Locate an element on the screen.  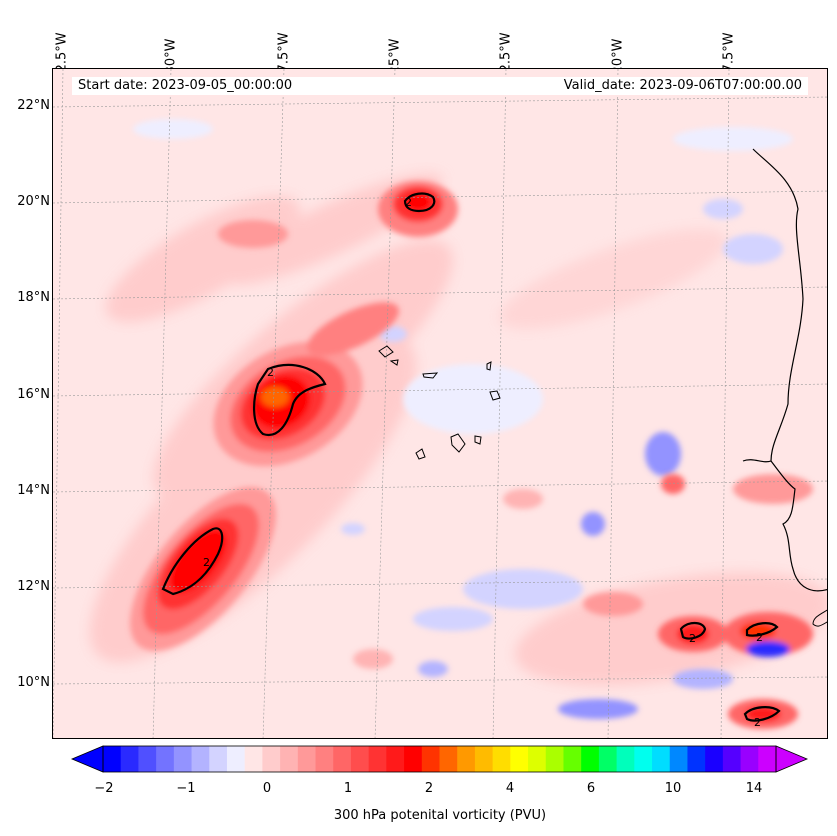
pv-streamer-north is located at coordinates (306, 384).